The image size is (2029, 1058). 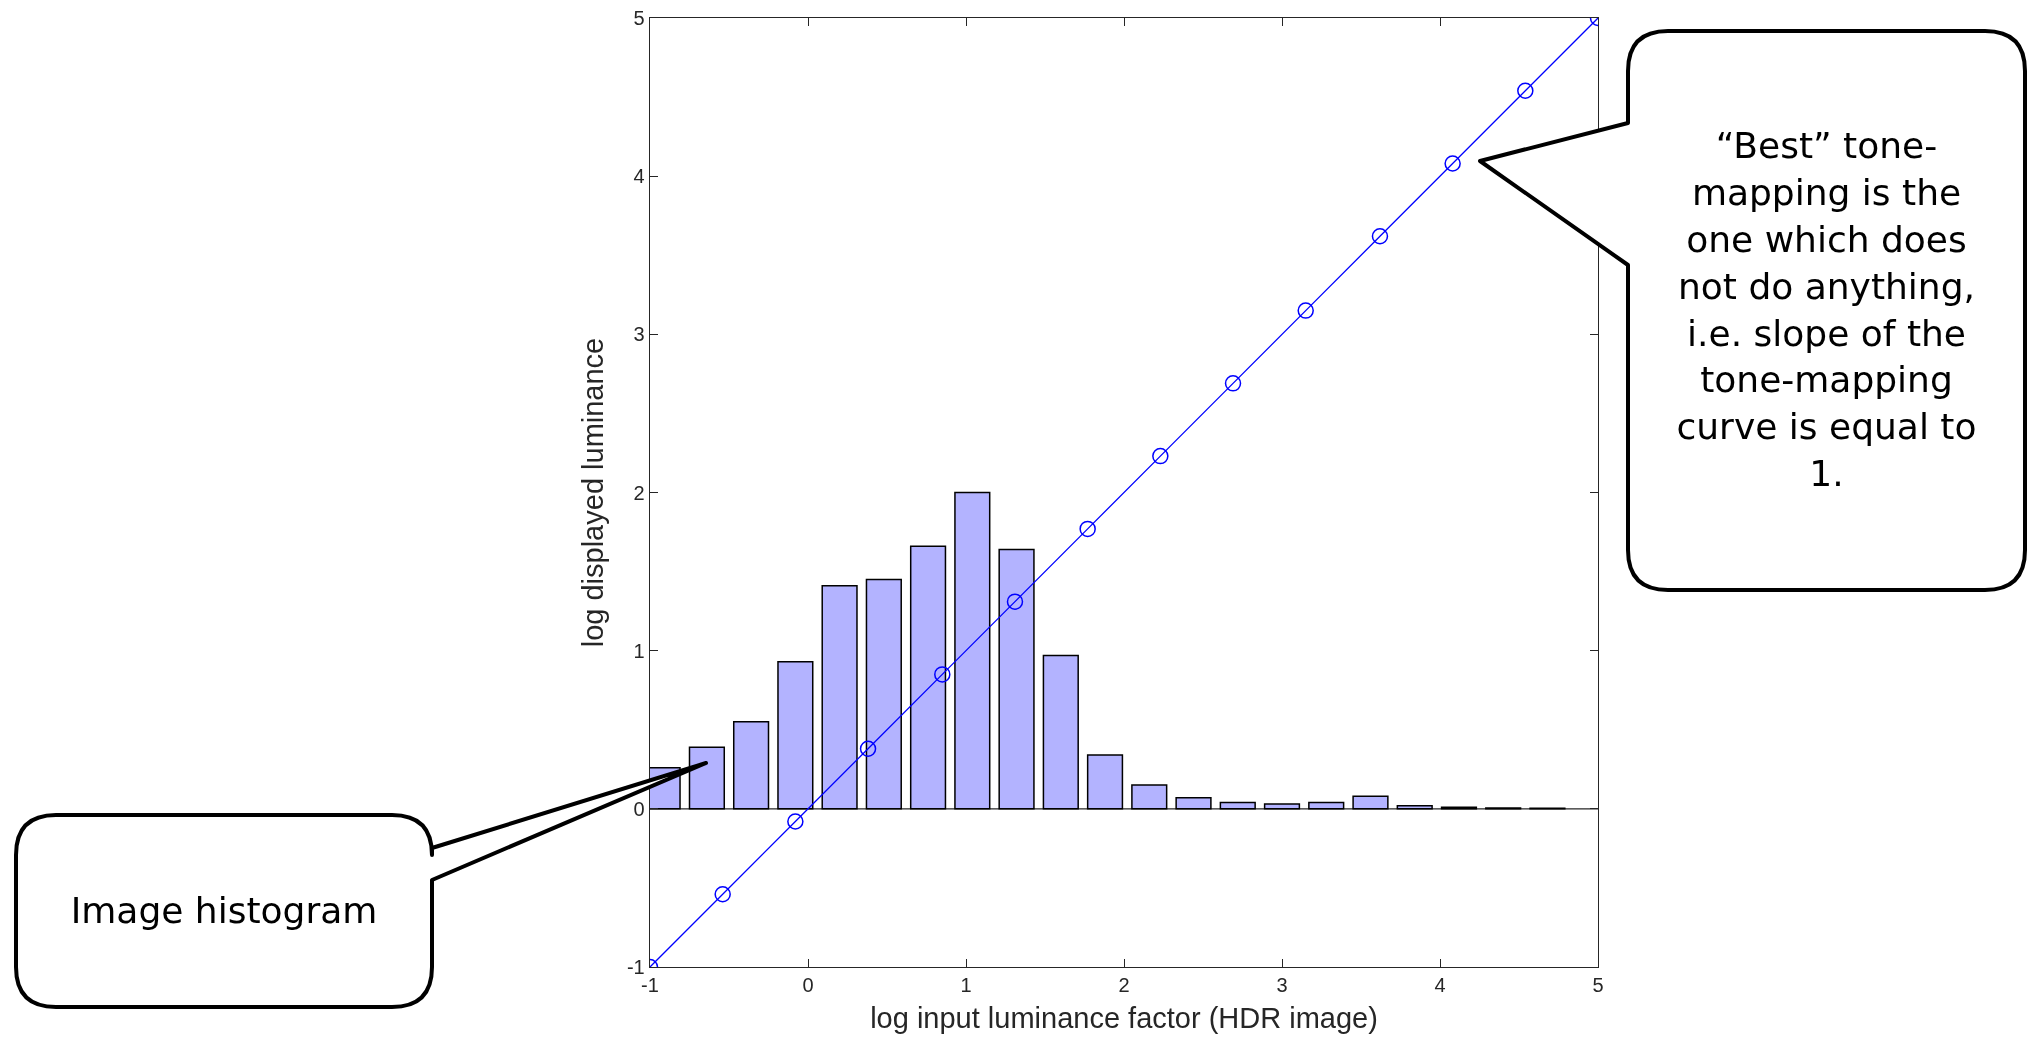 I want to click on x-tick-label: 1, so click(x=966, y=985).